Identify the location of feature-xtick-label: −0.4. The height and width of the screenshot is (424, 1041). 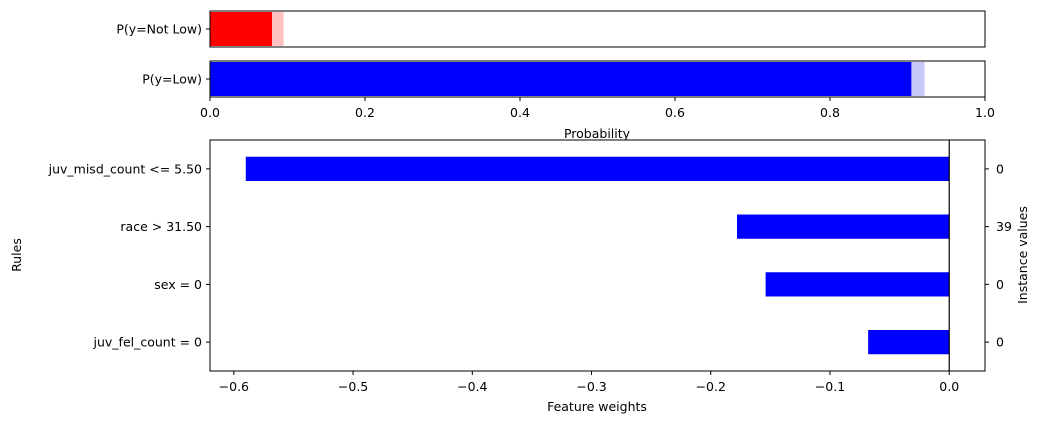
(472, 386).